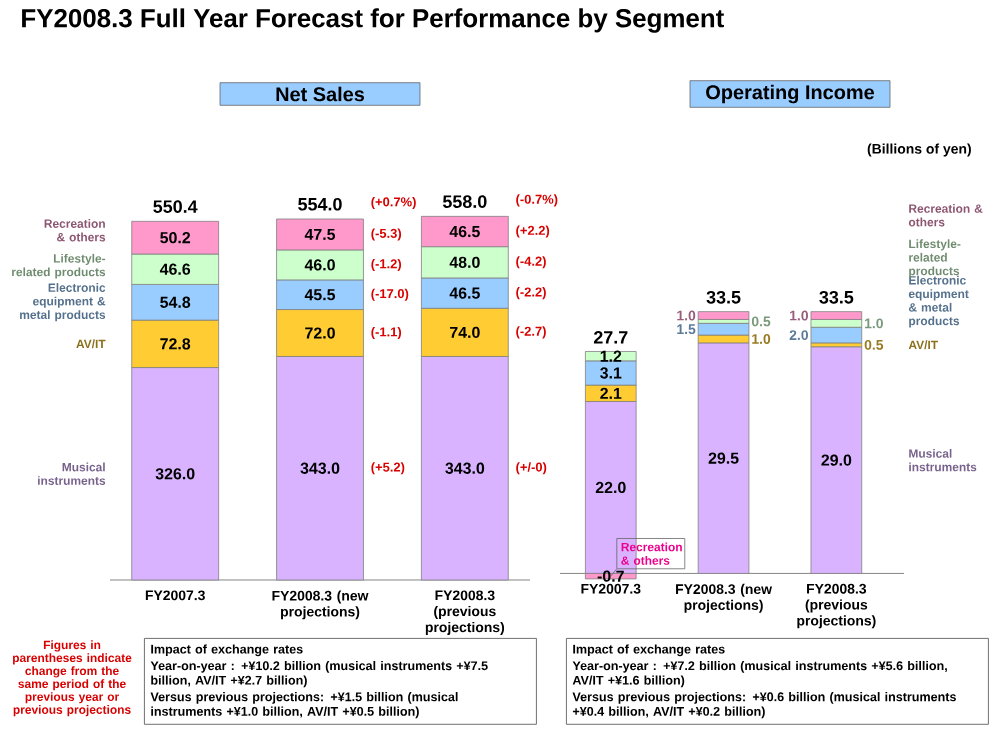 The image size is (1000, 750). I want to click on total-label: 550.4, so click(175, 206).